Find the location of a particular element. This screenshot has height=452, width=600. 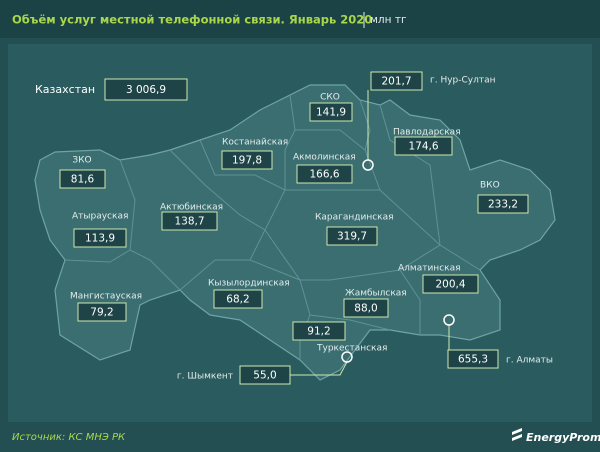

region-name: Карагандинская is located at coordinates (354, 218).